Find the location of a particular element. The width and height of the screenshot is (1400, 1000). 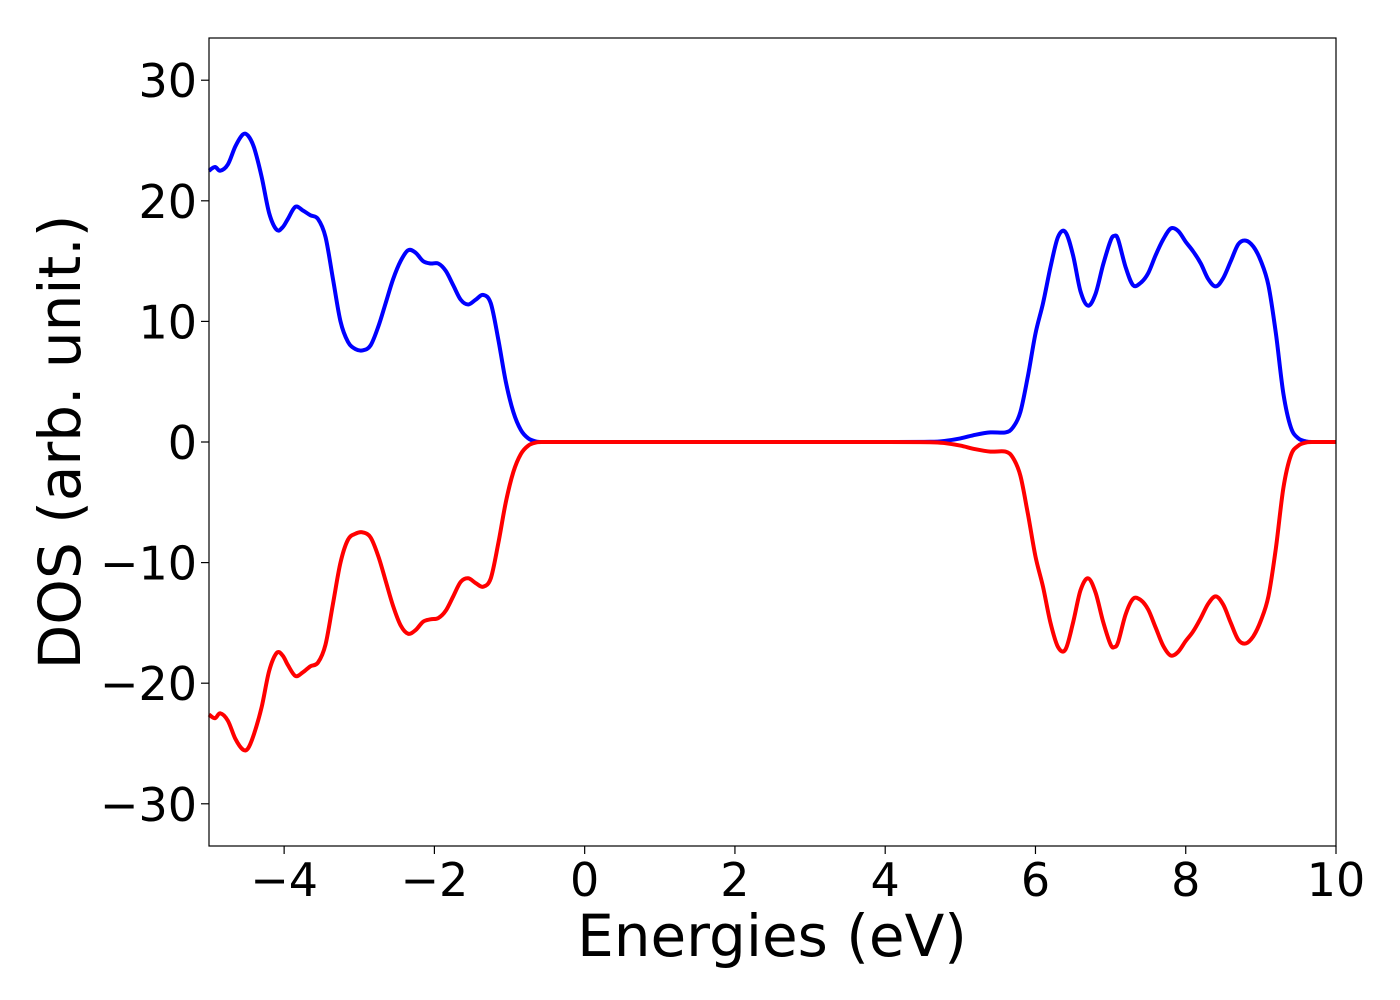

y-tick-label: −30 is located at coordinates (148, 805).